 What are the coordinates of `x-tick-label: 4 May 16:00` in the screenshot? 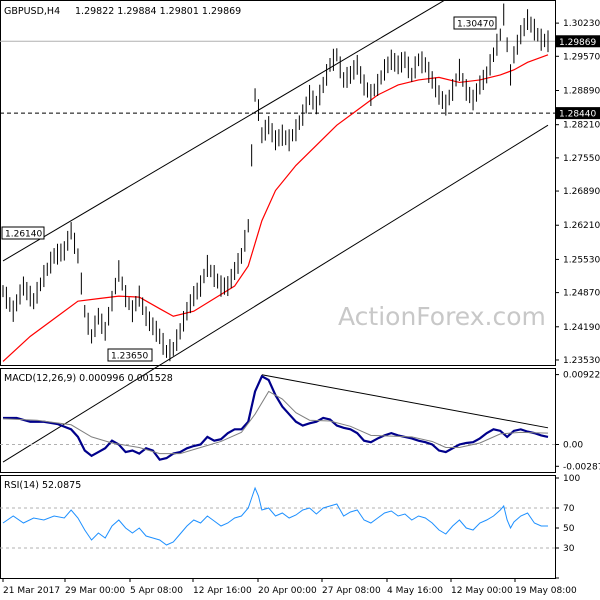 It's located at (415, 591).